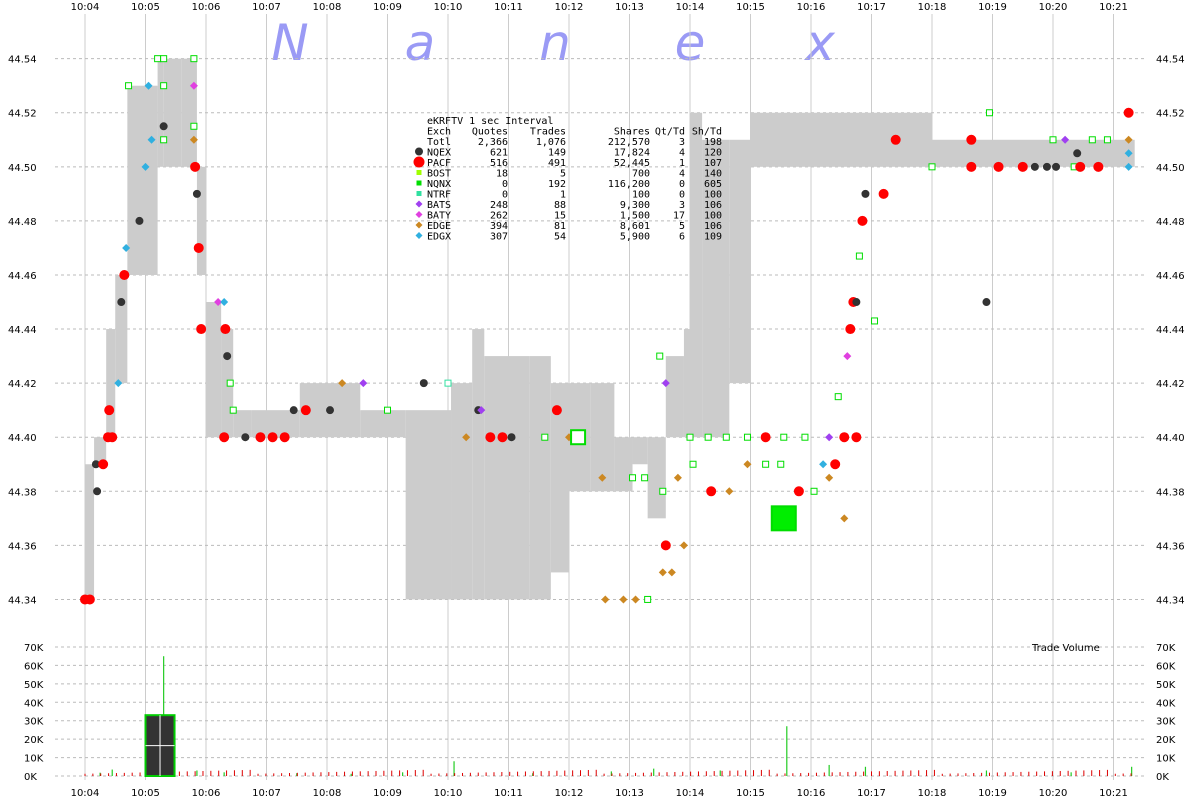 The height and width of the screenshot is (800, 1200). Describe the element at coordinates (713, 153) in the screenshot. I see `legend-cell-sh_td: 120` at that location.